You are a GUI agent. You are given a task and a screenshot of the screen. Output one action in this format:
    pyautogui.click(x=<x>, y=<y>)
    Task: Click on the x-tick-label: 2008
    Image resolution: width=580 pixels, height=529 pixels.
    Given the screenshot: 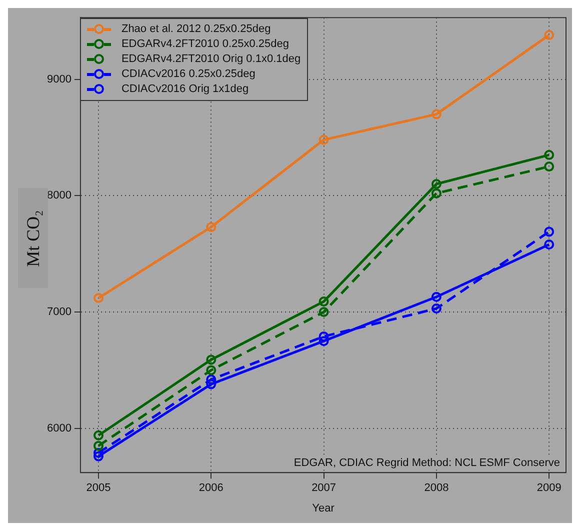 What is the action you would take?
    pyautogui.click(x=436, y=488)
    